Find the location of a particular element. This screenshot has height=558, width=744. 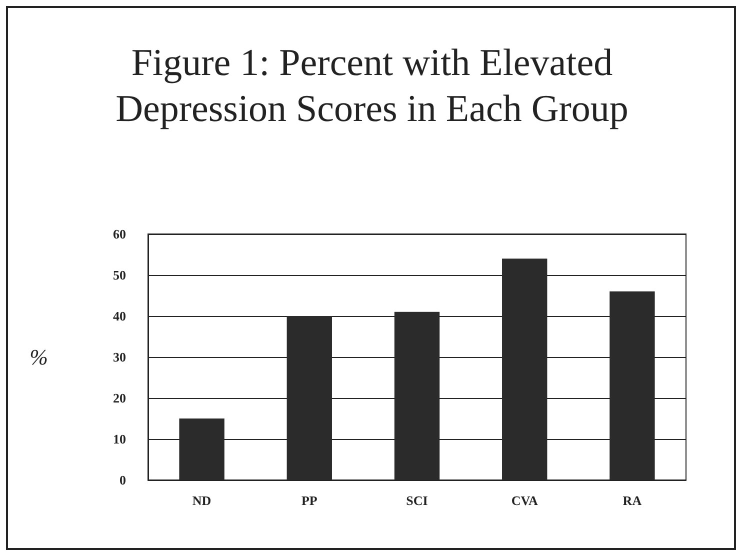

y-tick-label: 10 is located at coordinates (119, 439).